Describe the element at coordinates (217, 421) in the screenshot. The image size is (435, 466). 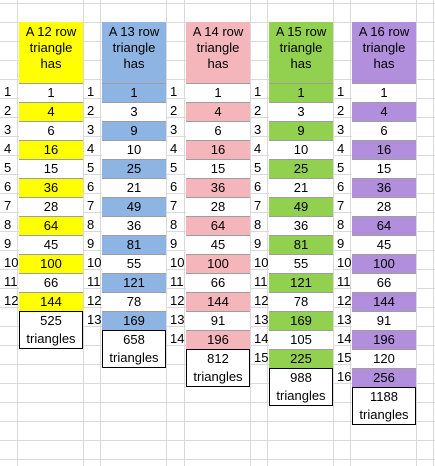
I see `gridline-horizontal` at that location.